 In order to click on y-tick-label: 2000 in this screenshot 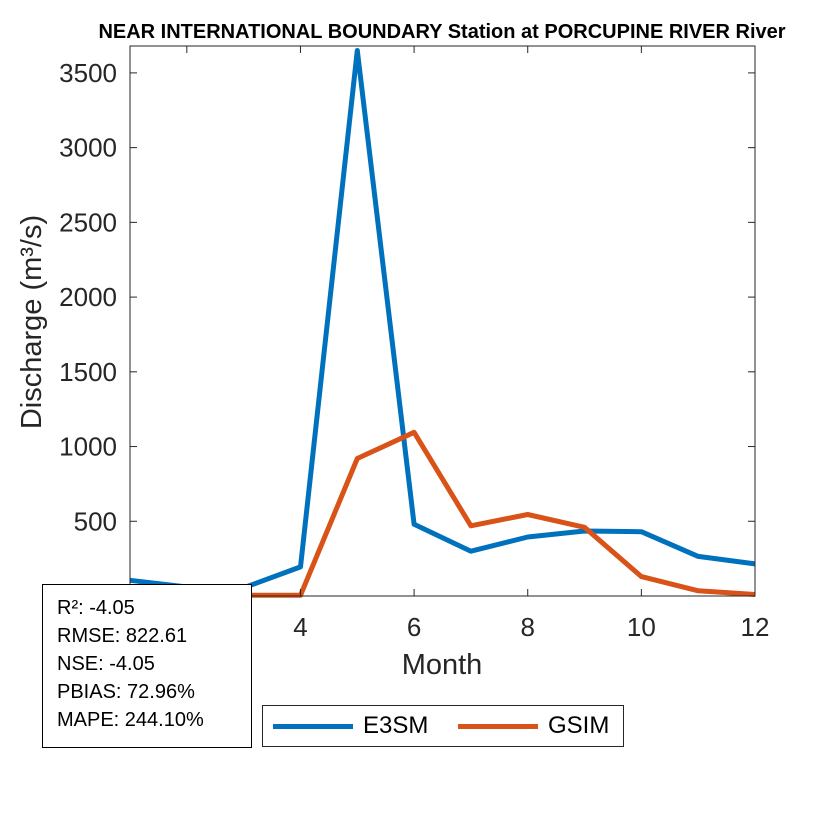, I will do `click(88, 297)`.